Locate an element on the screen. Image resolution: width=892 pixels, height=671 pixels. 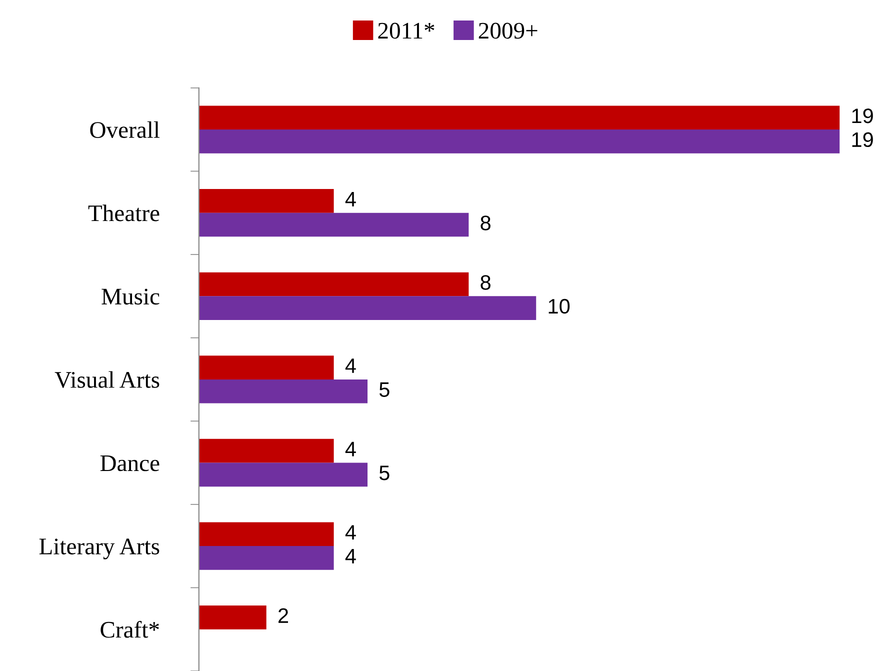
y-tick-label: Craft* is located at coordinates (129, 629).